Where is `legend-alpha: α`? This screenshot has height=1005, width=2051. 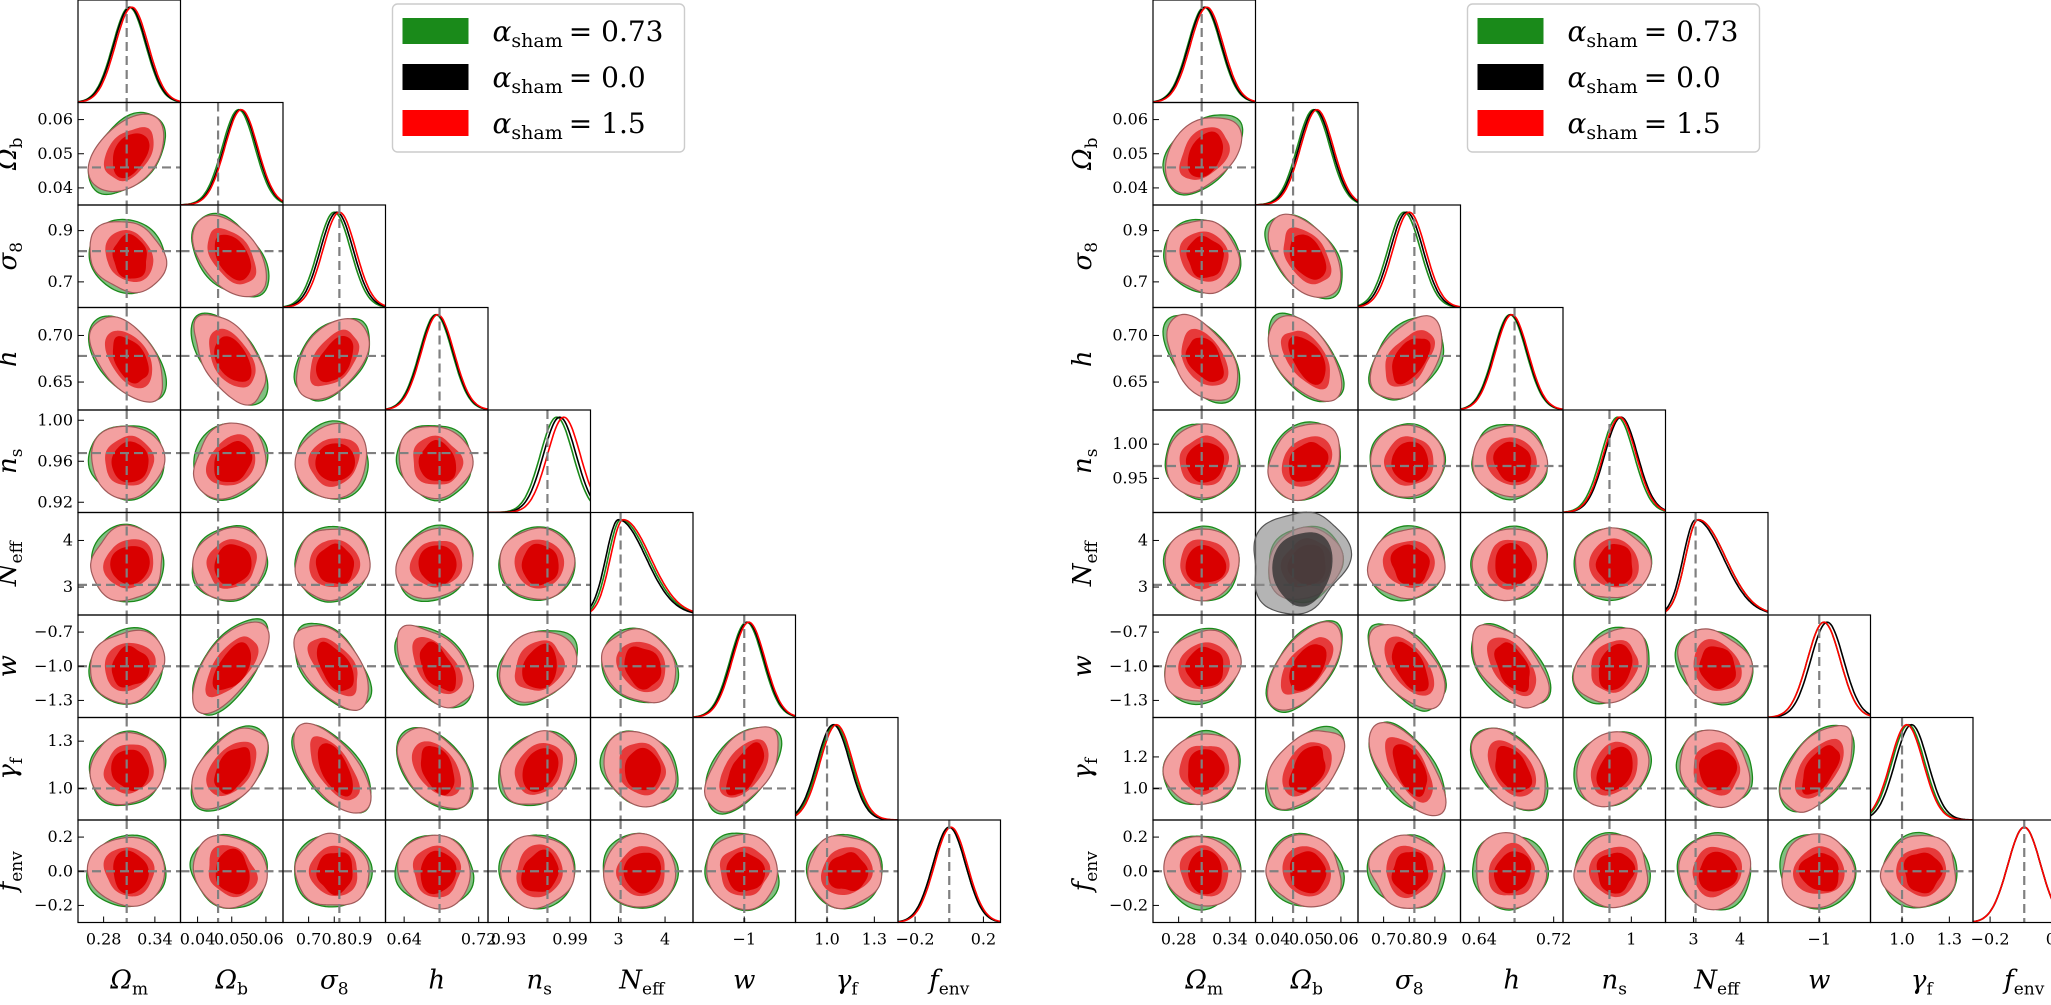
legend-alpha: α is located at coordinates (1577, 123).